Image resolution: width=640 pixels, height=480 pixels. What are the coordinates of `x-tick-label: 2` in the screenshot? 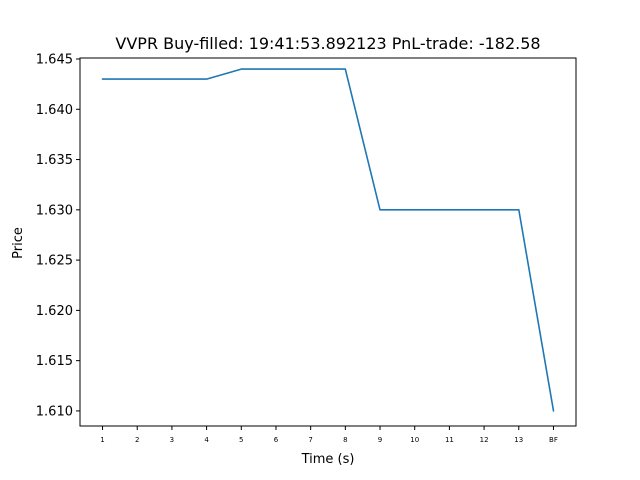 It's located at (137, 440).